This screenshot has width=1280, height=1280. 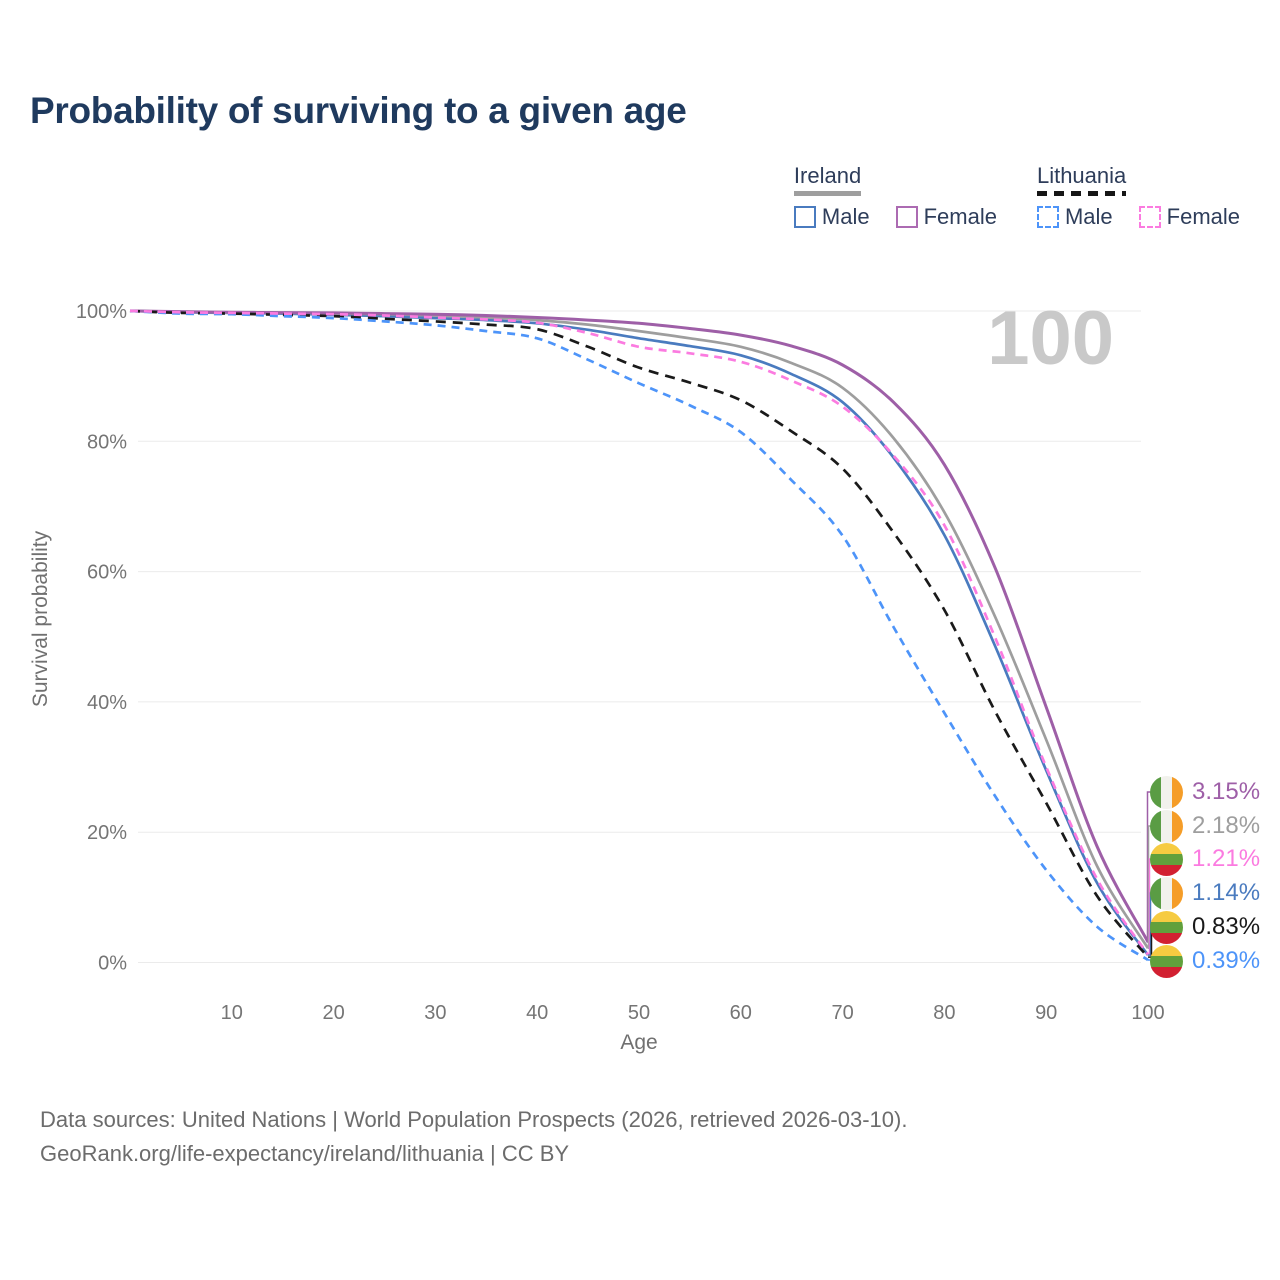 I want to click on legend-ireland-title: Ireland, so click(x=827, y=179).